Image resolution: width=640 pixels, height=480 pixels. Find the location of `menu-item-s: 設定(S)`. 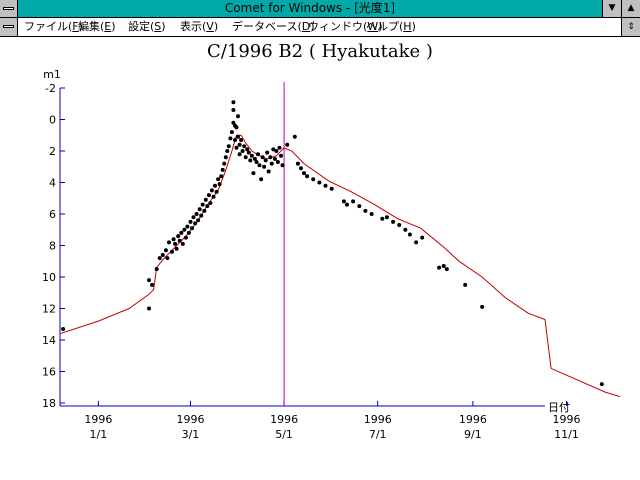

menu-item-s: 設定(S) is located at coordinates (147, 26).